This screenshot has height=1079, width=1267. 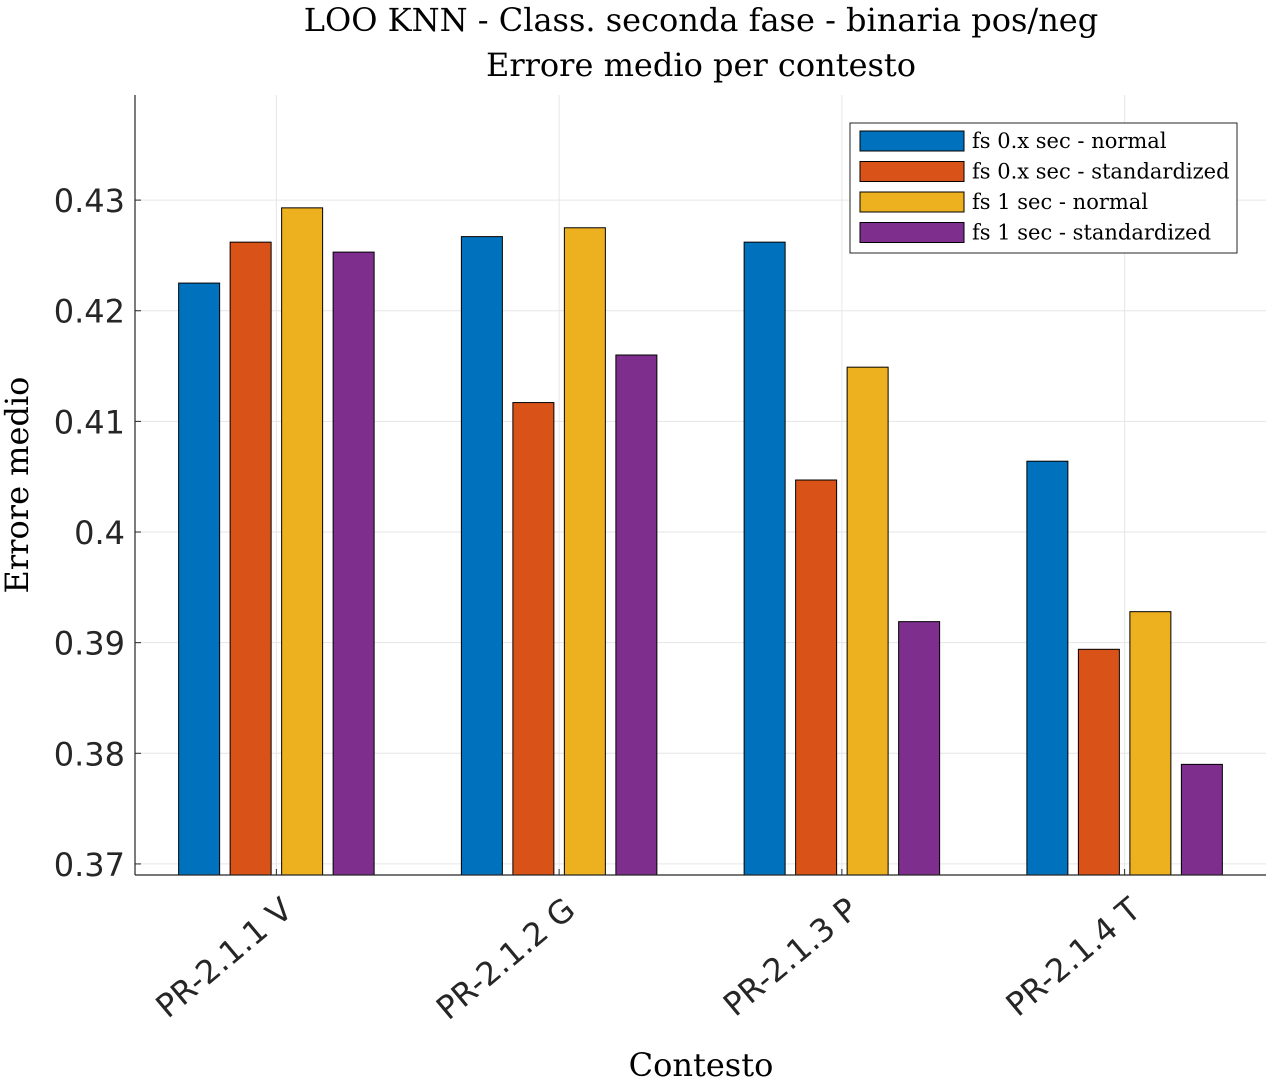 What do you see at coordinates (1060, 202) in the screenshot?
I see `legend-label: fs 1 sec - normal` at bounding box center [1060, 202].